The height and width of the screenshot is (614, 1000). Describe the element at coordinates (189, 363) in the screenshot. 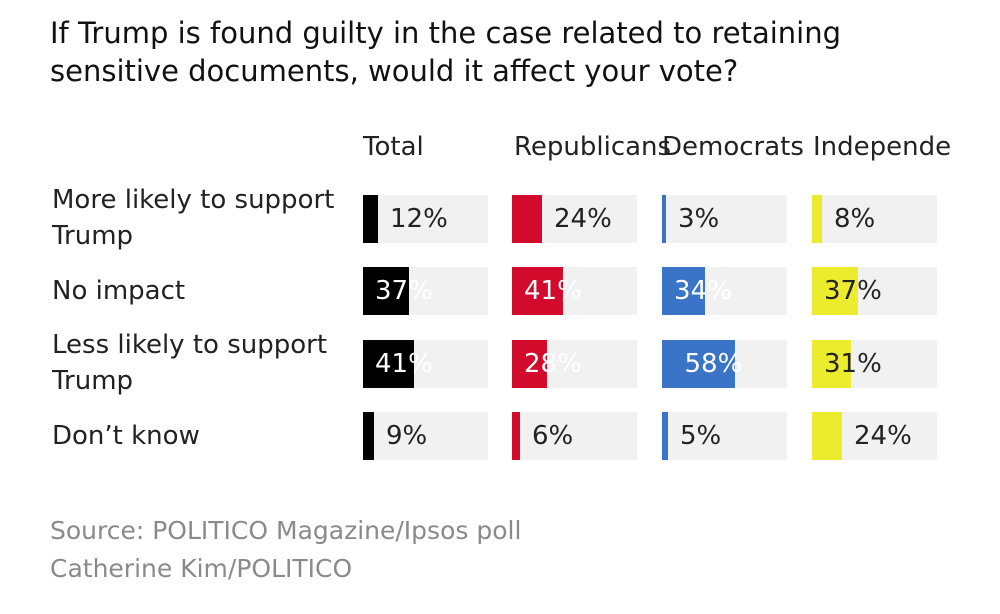

I see `row-label-3: Less likely to support Trump` at that location.